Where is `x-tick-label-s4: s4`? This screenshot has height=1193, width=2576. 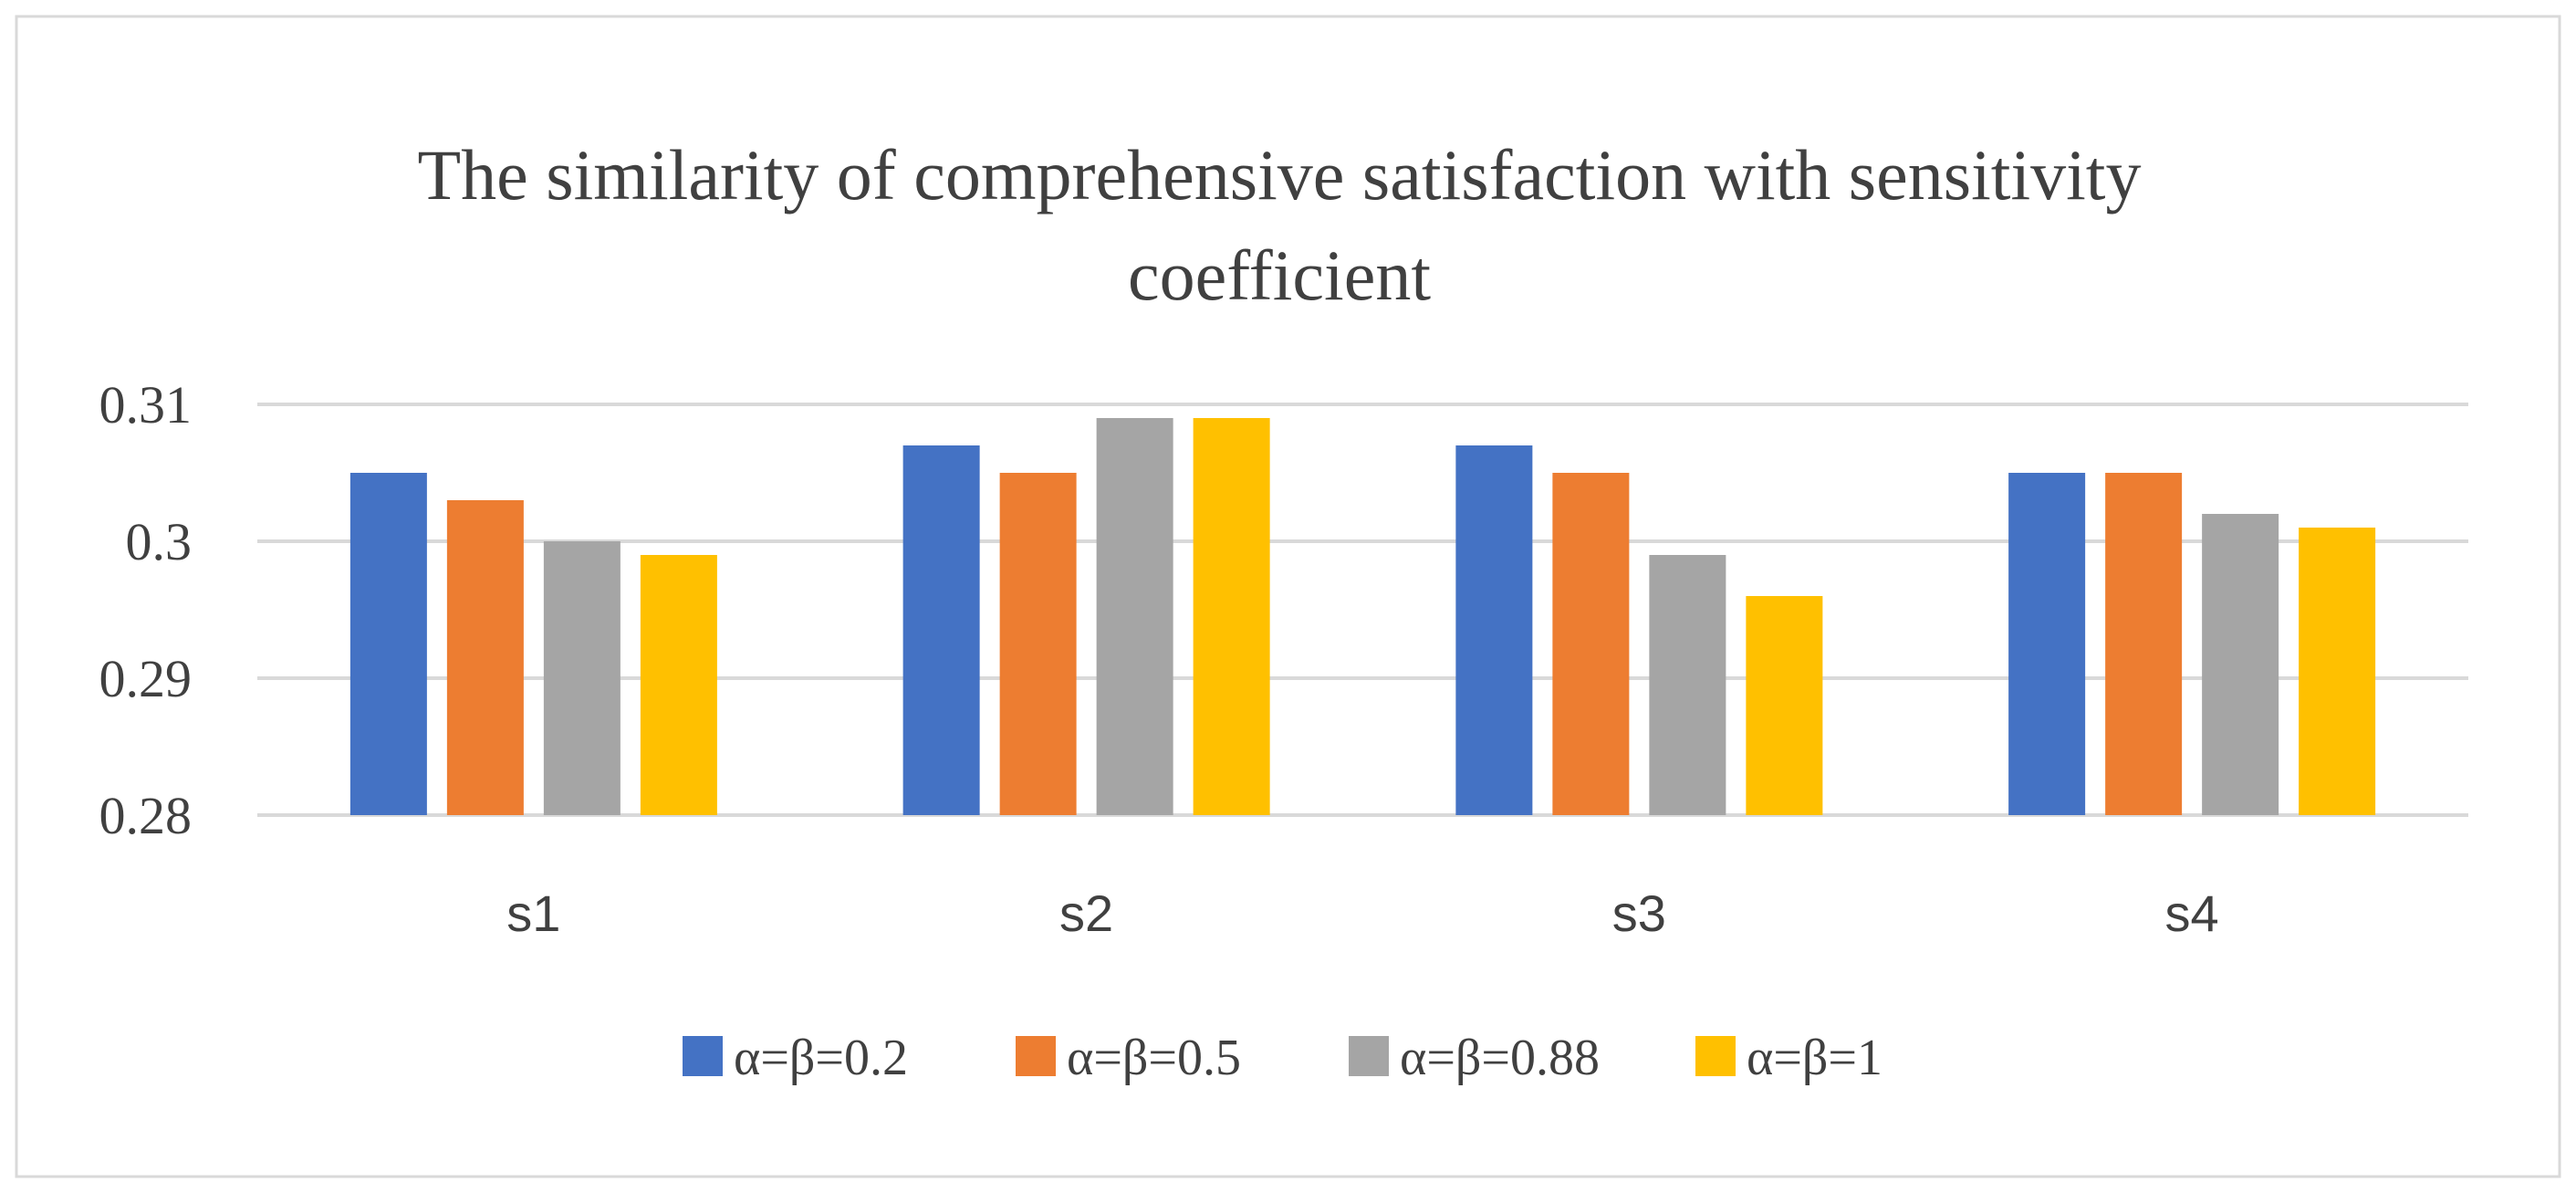 x-tick-label-s4: s4 is located at coordinates (2192, 913).